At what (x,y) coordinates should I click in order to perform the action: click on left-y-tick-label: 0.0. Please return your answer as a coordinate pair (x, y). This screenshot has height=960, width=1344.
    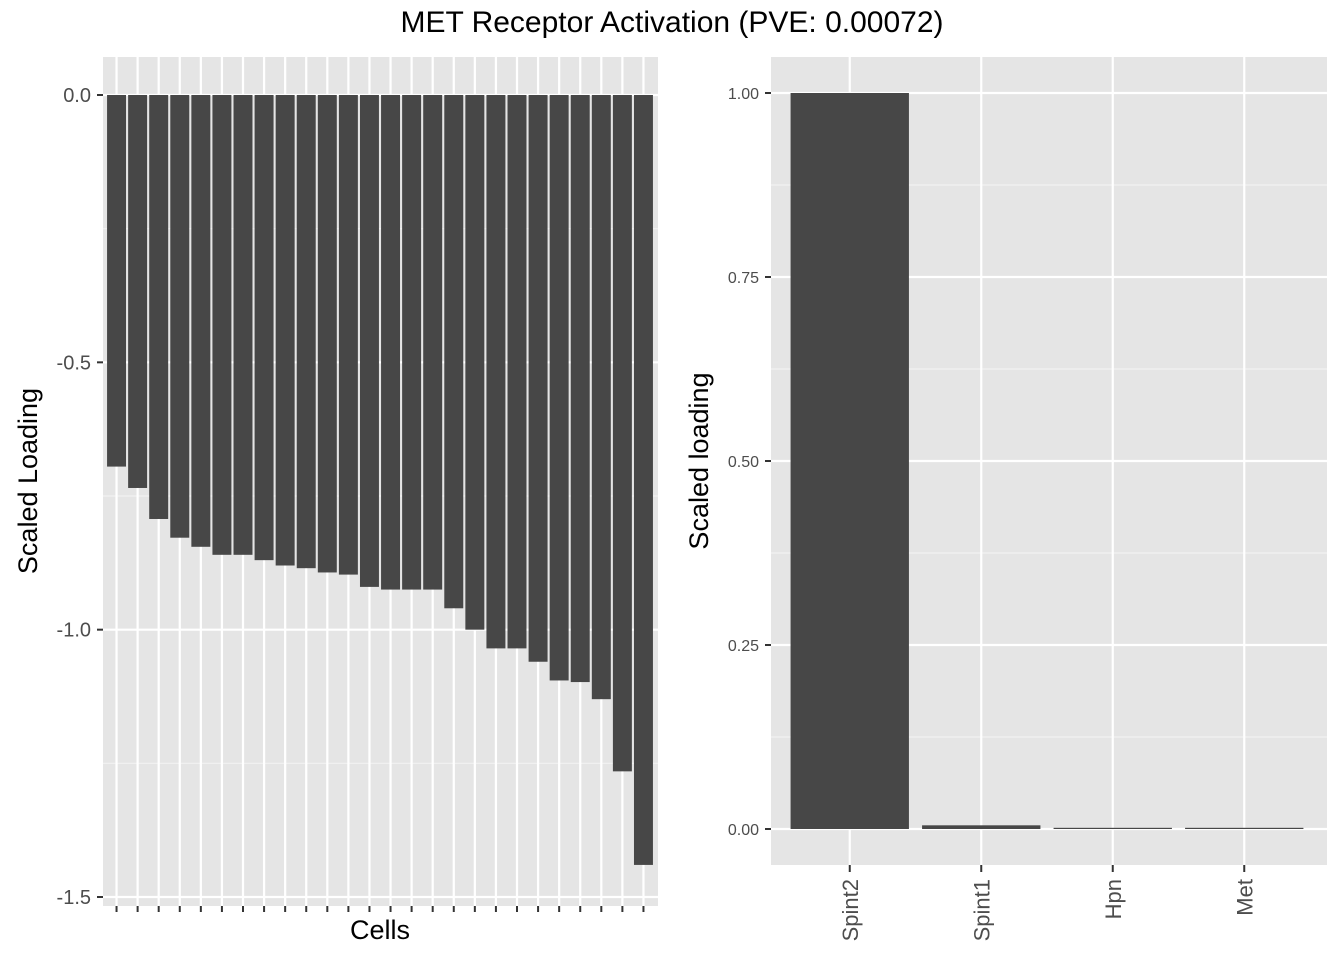
    Looking at the image, I should click on (77, 96).